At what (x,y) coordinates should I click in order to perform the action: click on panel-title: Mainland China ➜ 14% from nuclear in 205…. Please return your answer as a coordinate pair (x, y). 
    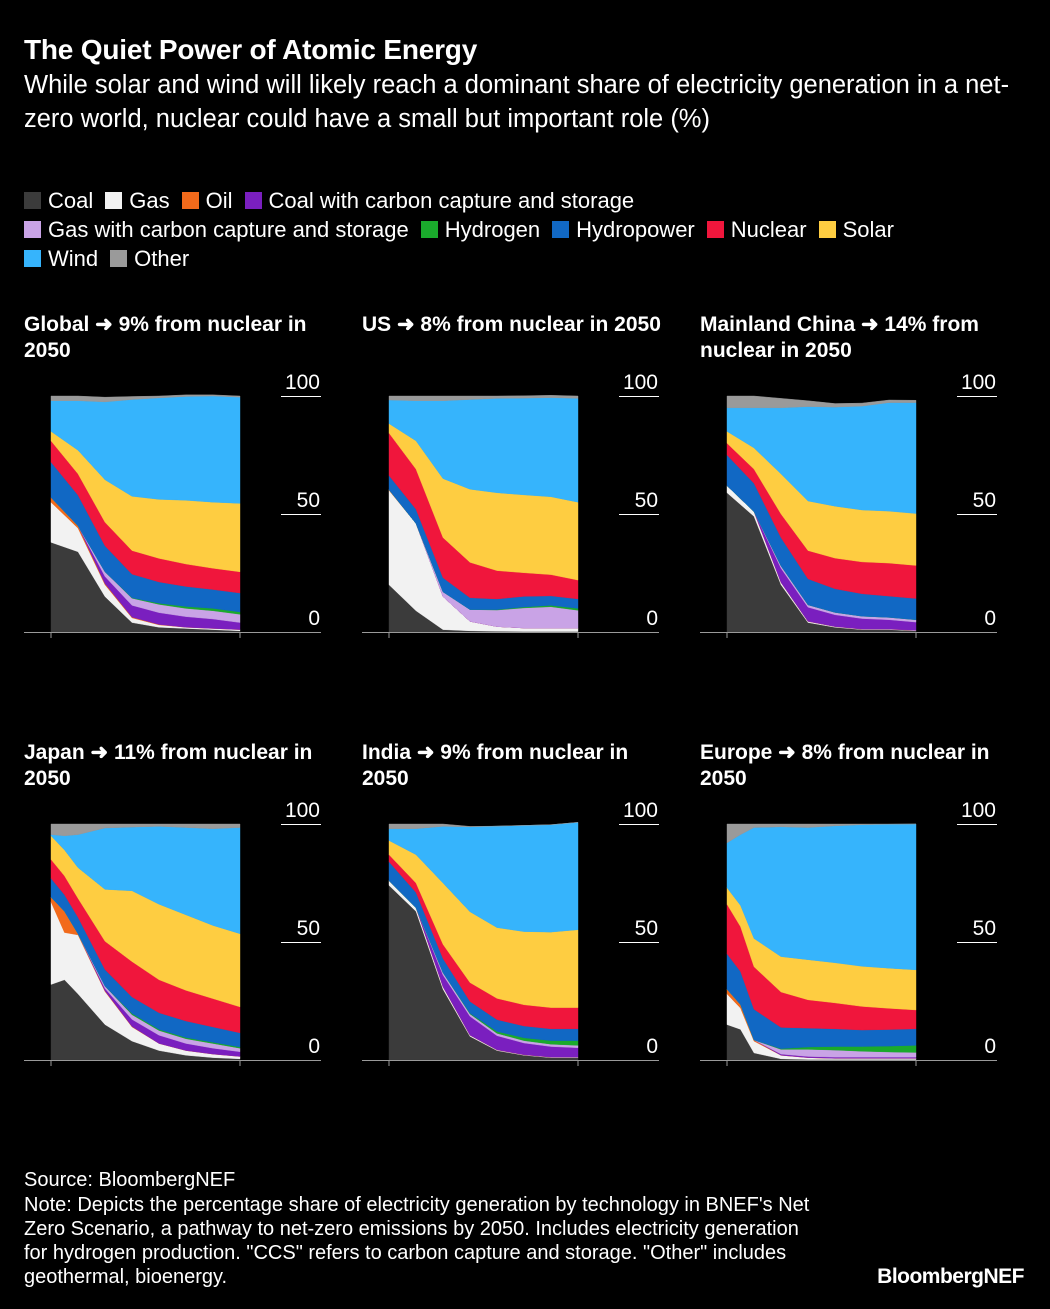
    Looking at the image, I should click on (839, 337).